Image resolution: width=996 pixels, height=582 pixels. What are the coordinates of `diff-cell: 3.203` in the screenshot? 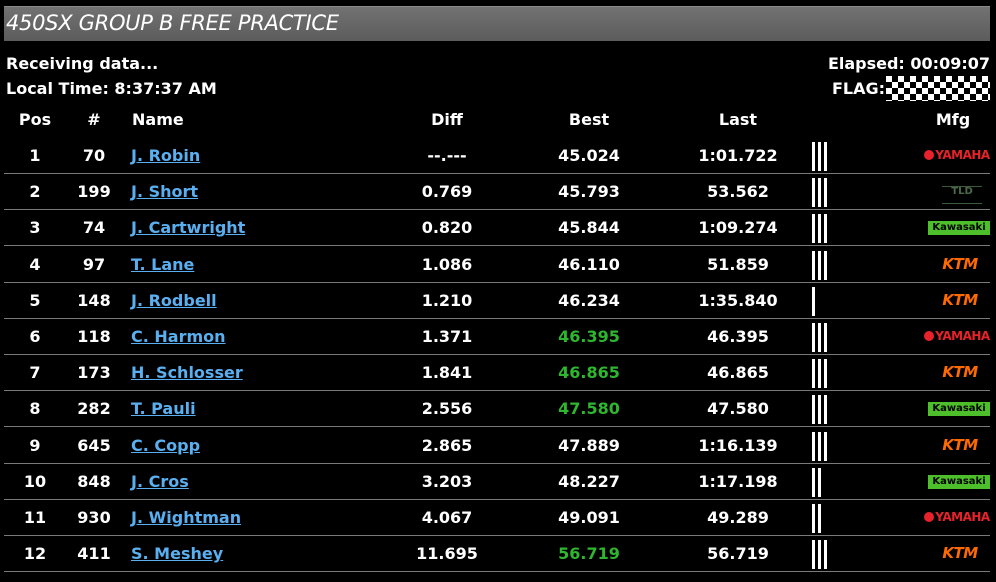 It's located at (447, 481).